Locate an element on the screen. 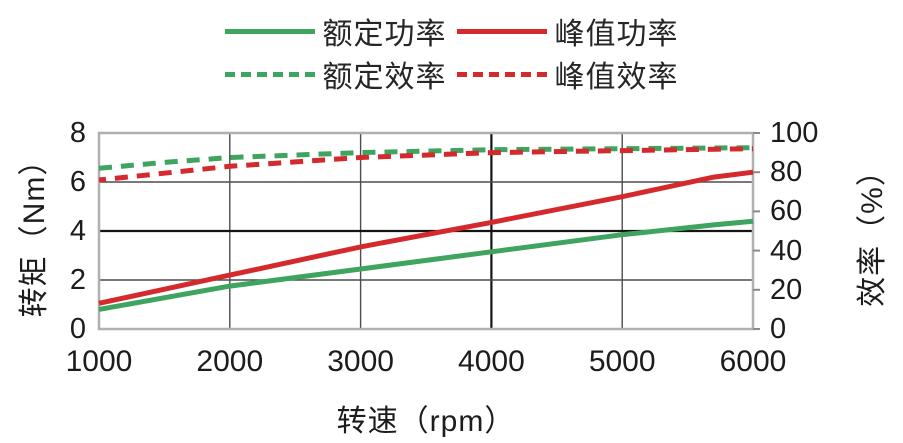 This screenshot has height=443, width=903. x-tick-label: 1000 is located at coordinates (99, 361).